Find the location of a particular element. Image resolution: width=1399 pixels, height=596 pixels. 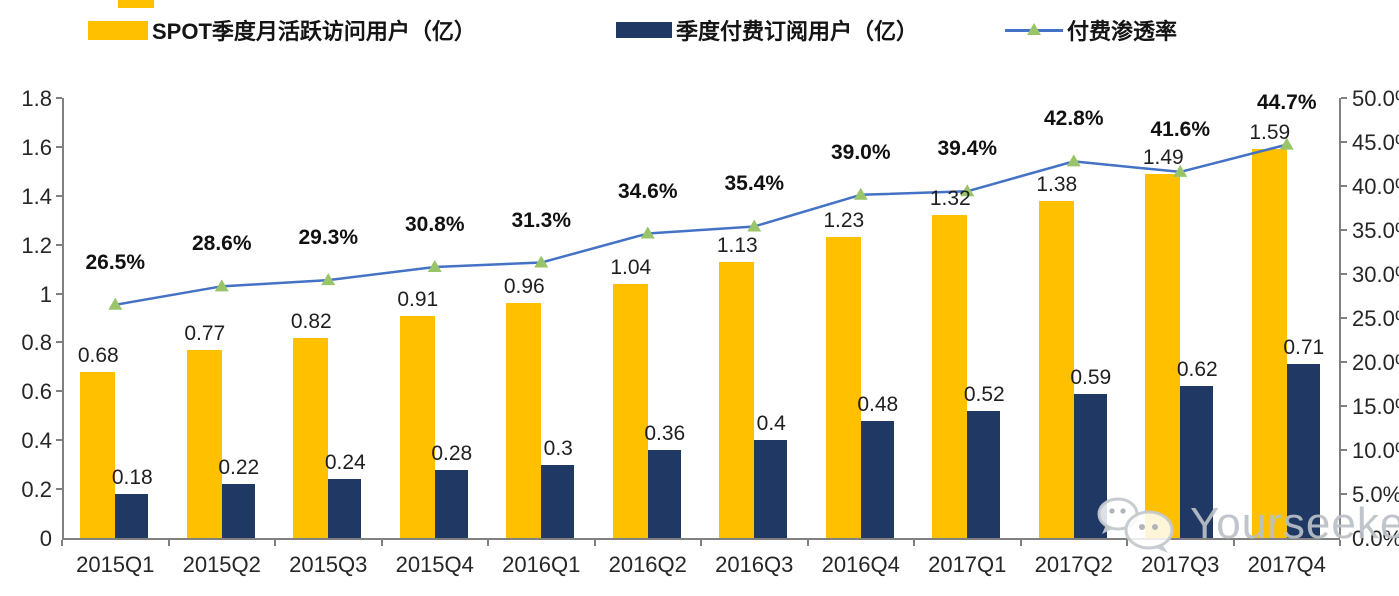

penetration-value-label: 26.5% is located at coordinates (115, 262).